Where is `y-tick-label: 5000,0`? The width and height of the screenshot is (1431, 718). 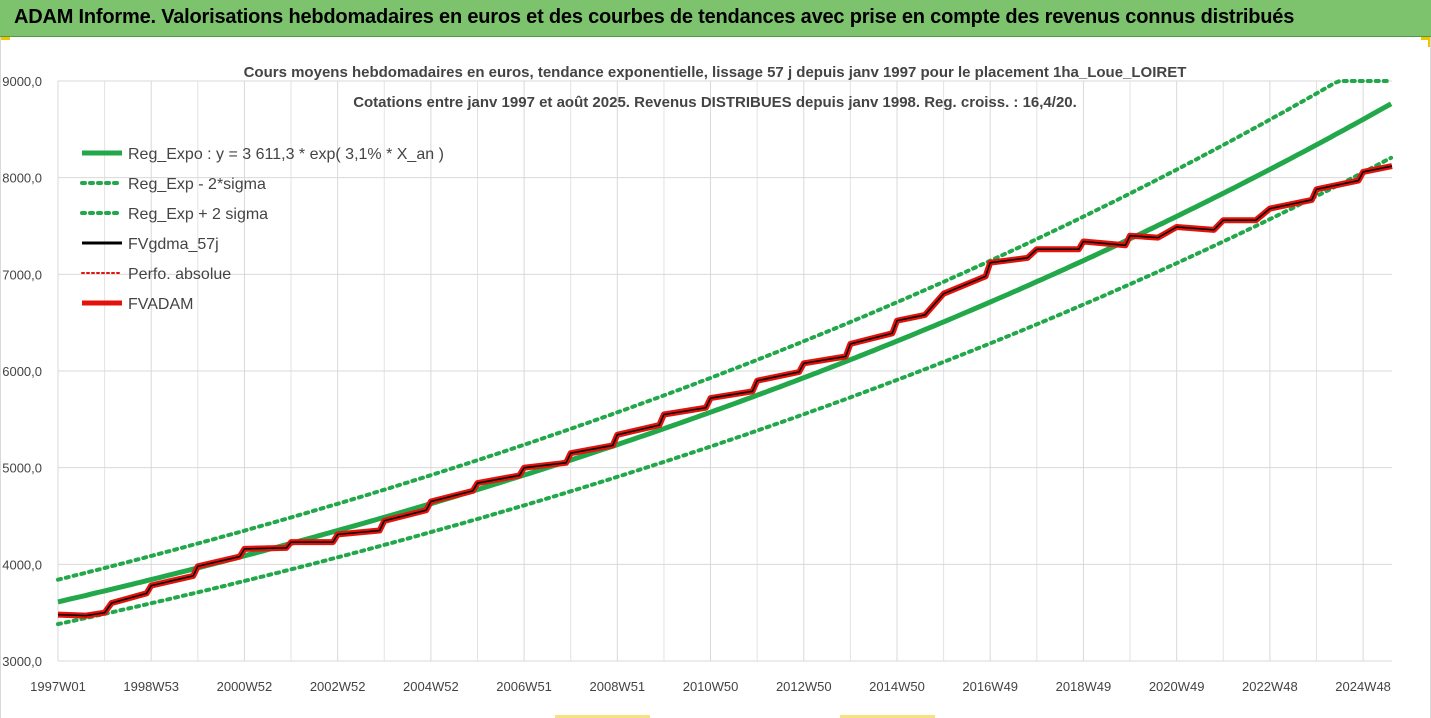
y-tick-label: 5000,0 is located at coordinates (22, 468).